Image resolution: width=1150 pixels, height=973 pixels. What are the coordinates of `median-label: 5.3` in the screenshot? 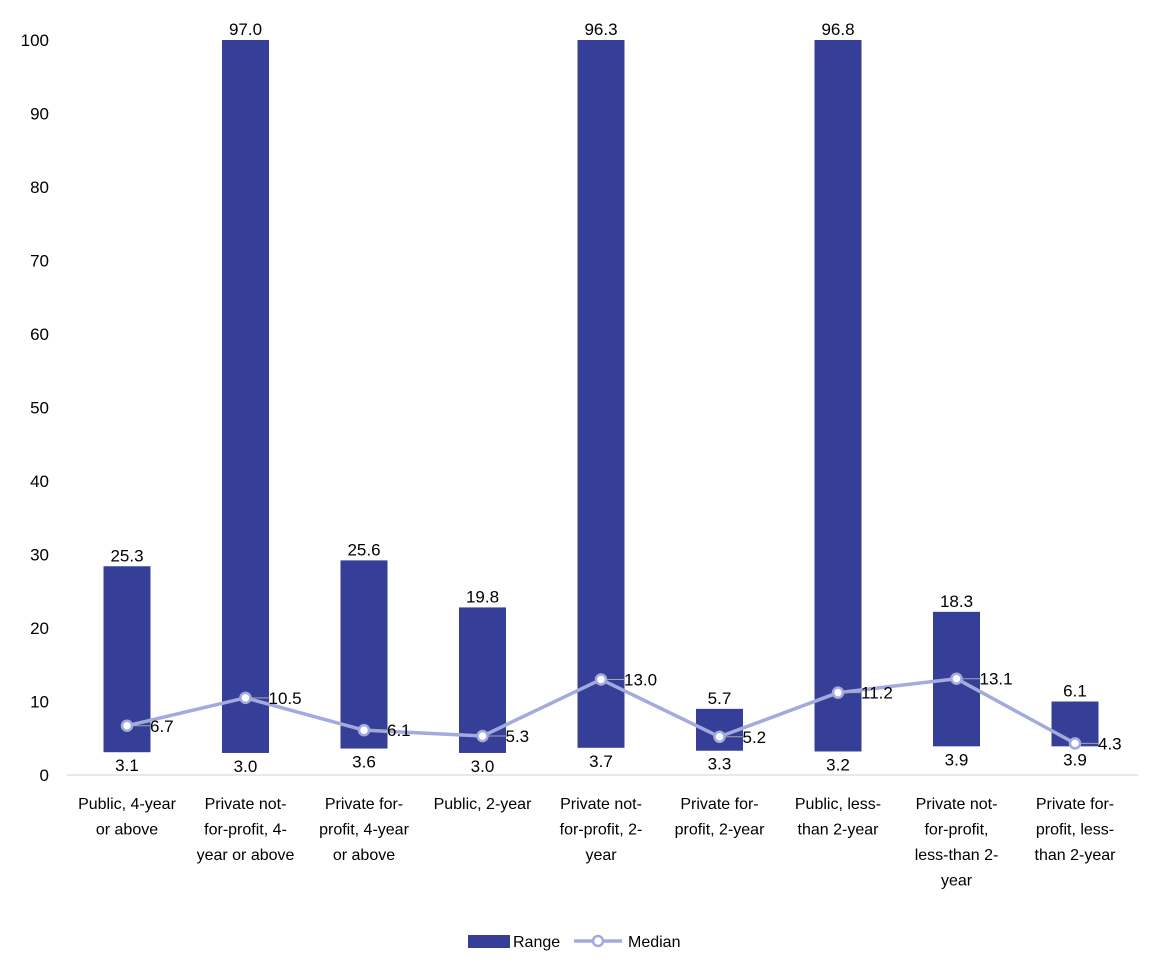 It's located at (518, 736).